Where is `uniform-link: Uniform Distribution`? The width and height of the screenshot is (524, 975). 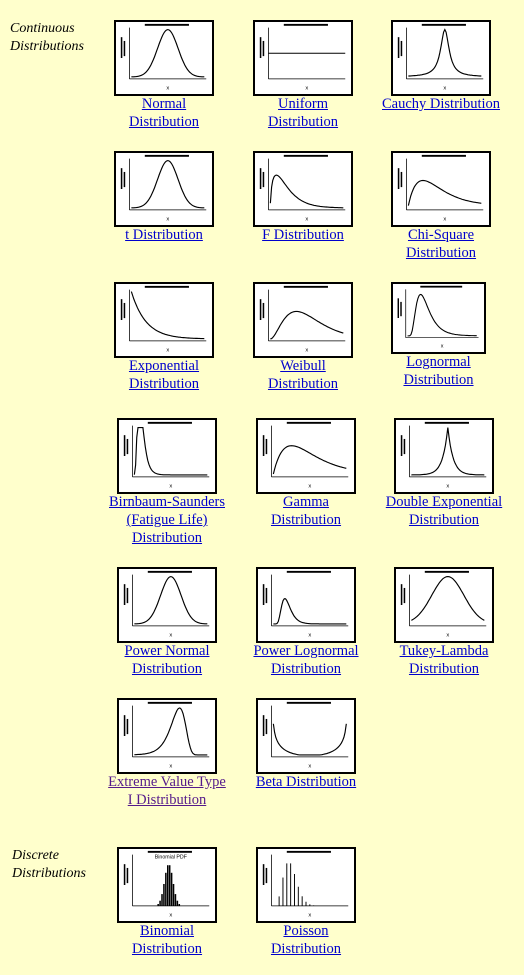 uniform-link: Uniform Distribution is located at coordinates (303, 113).